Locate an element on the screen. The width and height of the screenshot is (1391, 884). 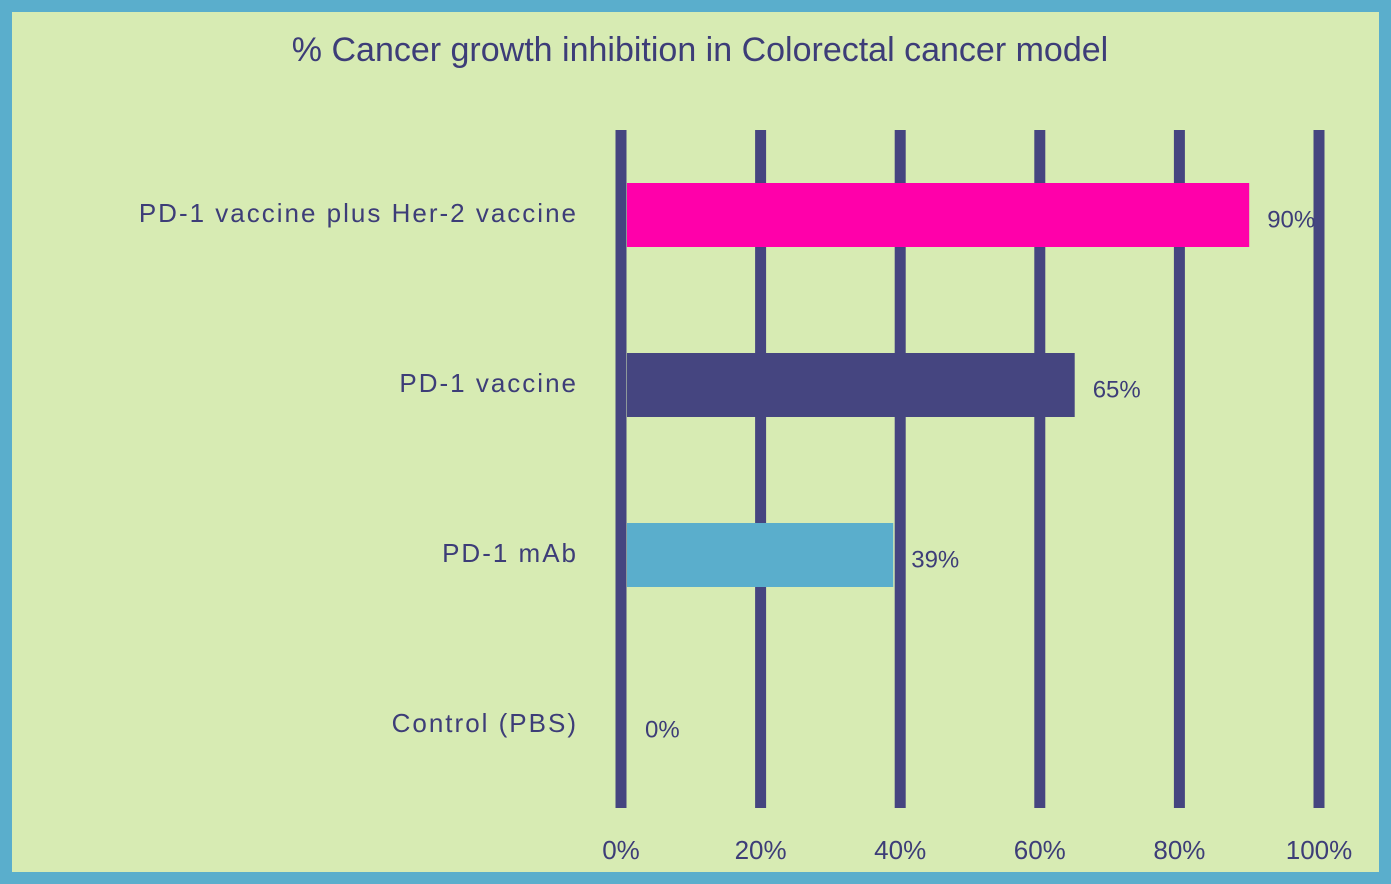
value-label: 0% is located at coordinates (662, 729).